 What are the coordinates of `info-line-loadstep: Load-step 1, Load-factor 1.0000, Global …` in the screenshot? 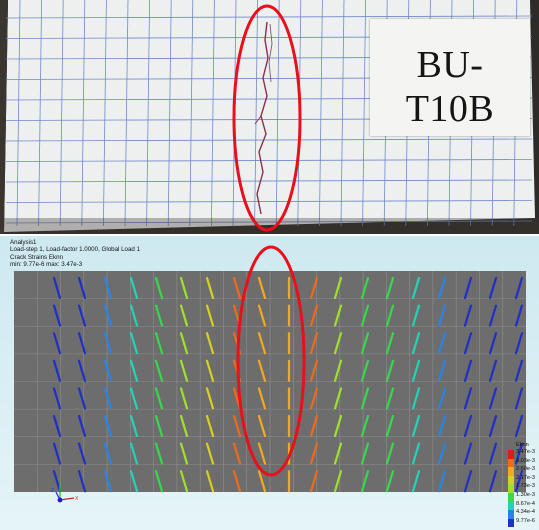 It's located at (75, 250).